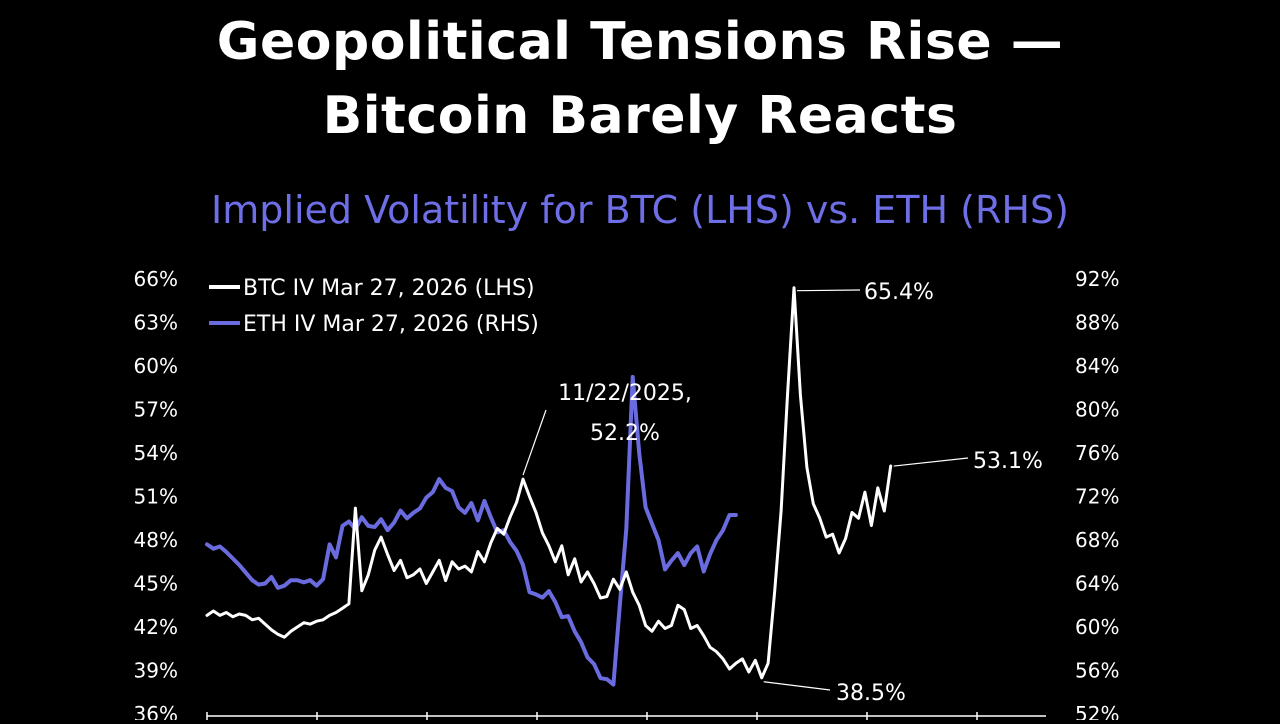  Describe the element at coordinates (625, 393) in the screenshot. I see `annotation-peak-date: 11/22/2025,` at that location.